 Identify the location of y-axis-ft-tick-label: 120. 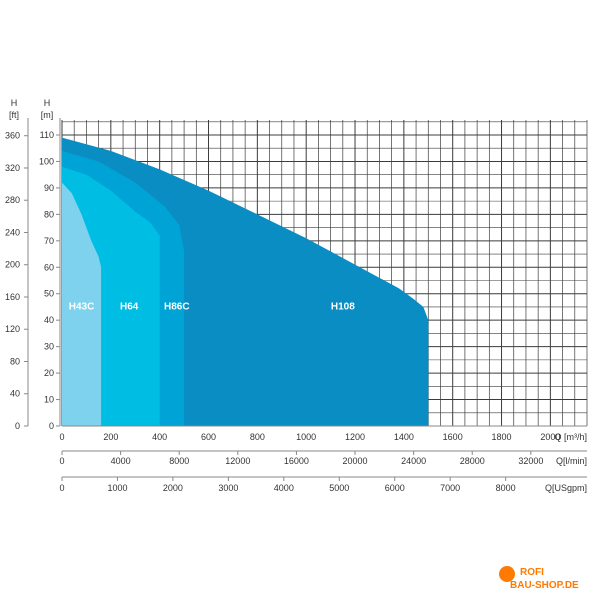
(12, 329).